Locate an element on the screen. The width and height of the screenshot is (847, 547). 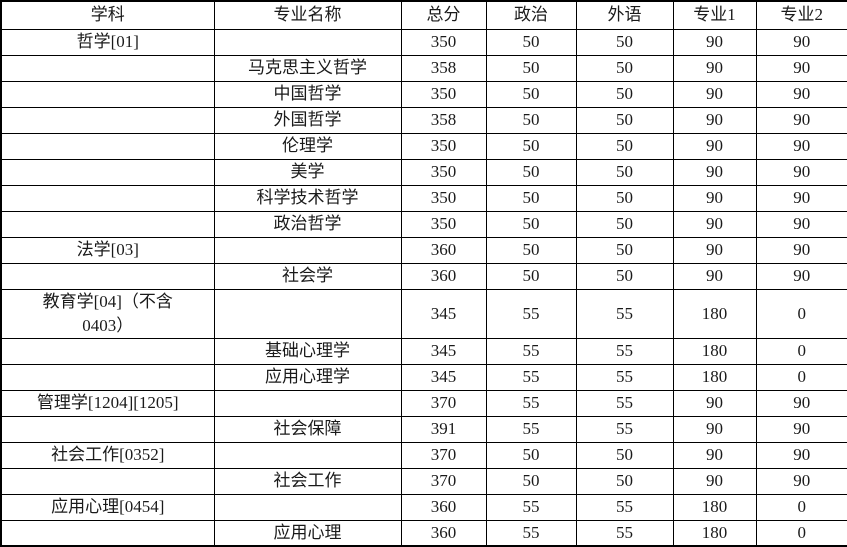
table-row: 应用心理[0454] 360 55 55 180 0 is located at coordinates (423, 507).